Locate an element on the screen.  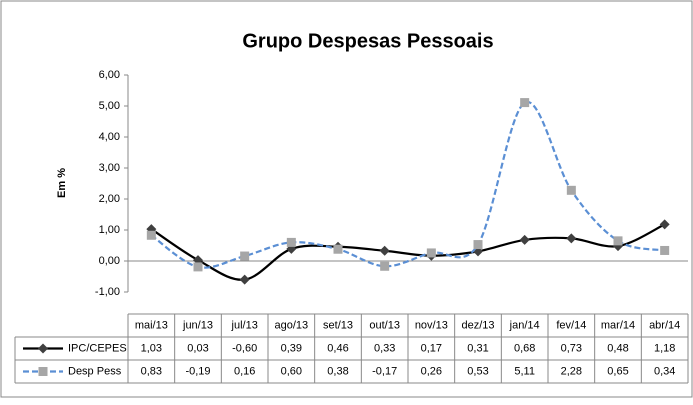
x-tick-label: abr/14 is located at coordinates (664, 325).